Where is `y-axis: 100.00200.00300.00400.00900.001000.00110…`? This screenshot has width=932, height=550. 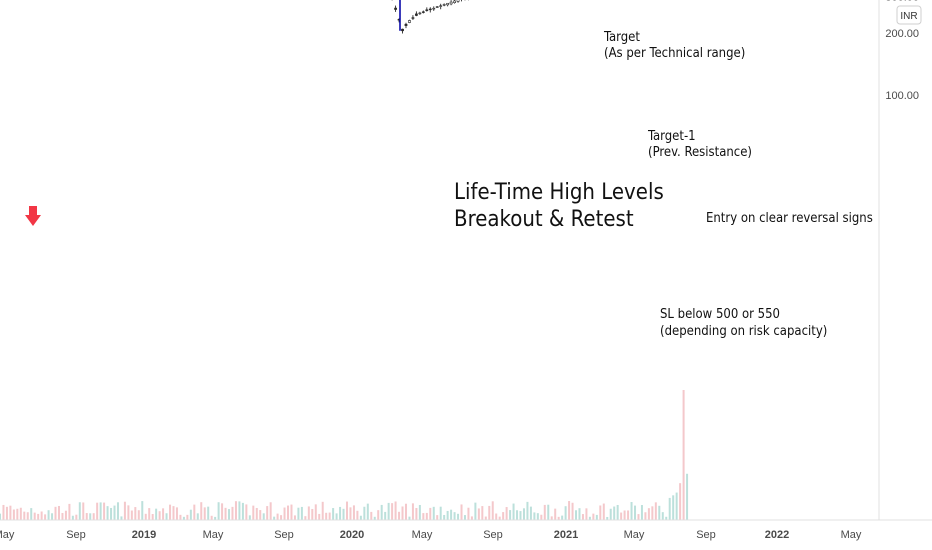 y-axis: 100.00200.00300.00400.00900.001000.00110… is located at coordinates (898, 260).